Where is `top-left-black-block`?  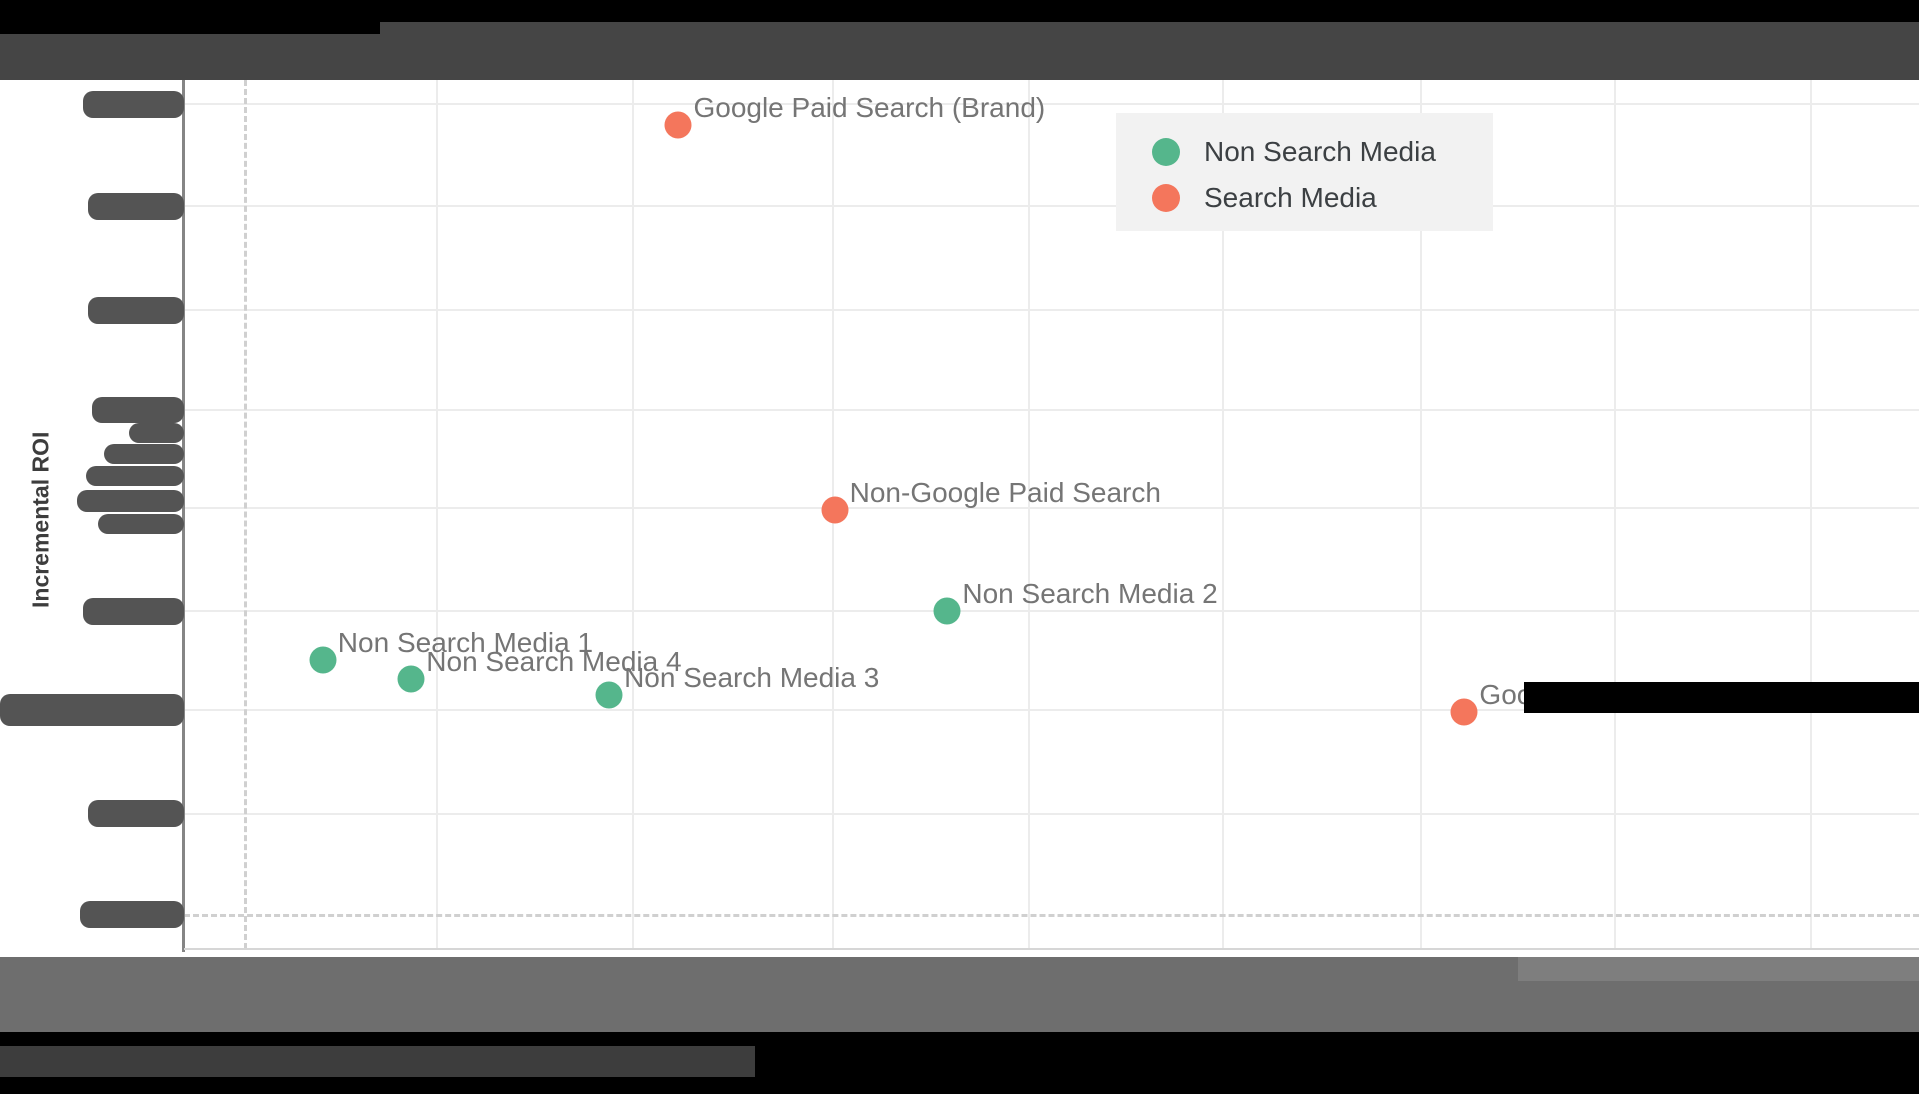
top-left-black-block is located at coordinates (190, 17).